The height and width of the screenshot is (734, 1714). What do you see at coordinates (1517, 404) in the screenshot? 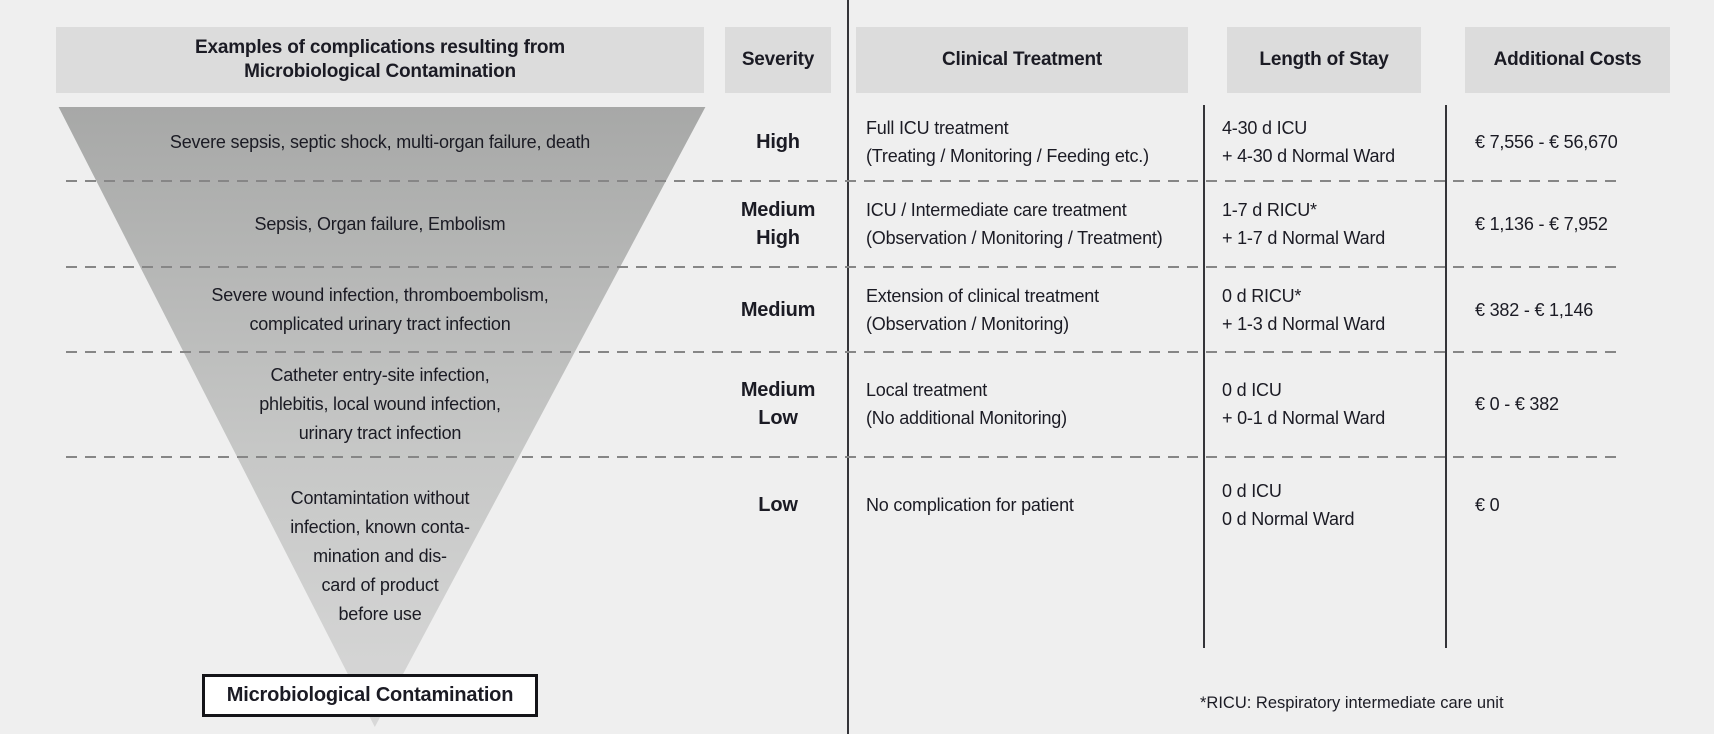
I see `additional-costs-cell: € 0 - € 382` at bounding box center [1517, 404].